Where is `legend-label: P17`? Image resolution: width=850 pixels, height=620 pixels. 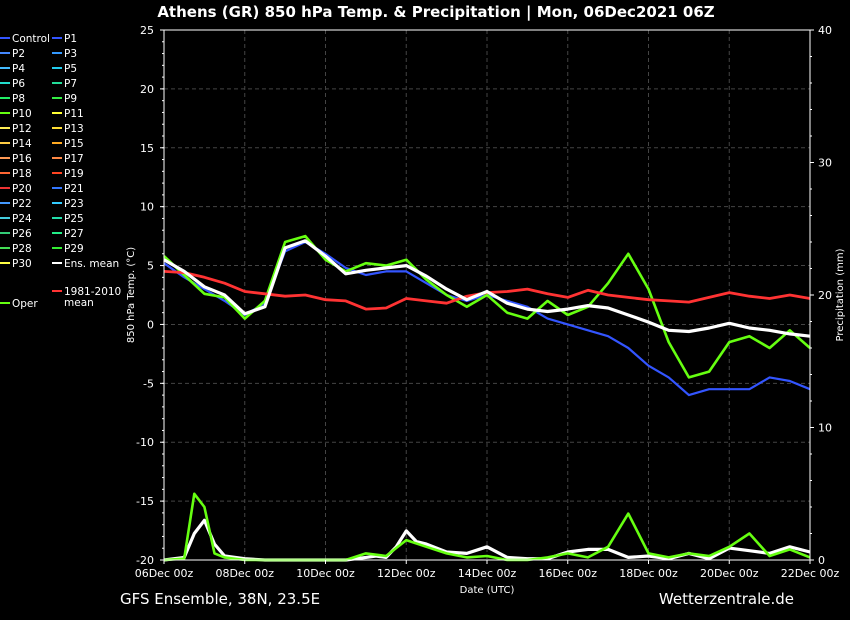
legend-label: P17 is located at coordinates (74, 159).